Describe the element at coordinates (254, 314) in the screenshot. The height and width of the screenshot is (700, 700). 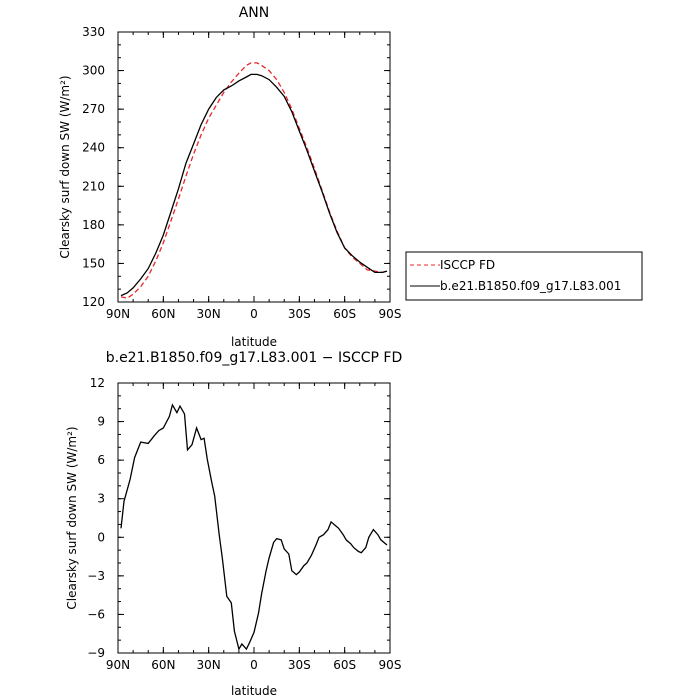
I see `top-x-tick-label: 0` at that location.